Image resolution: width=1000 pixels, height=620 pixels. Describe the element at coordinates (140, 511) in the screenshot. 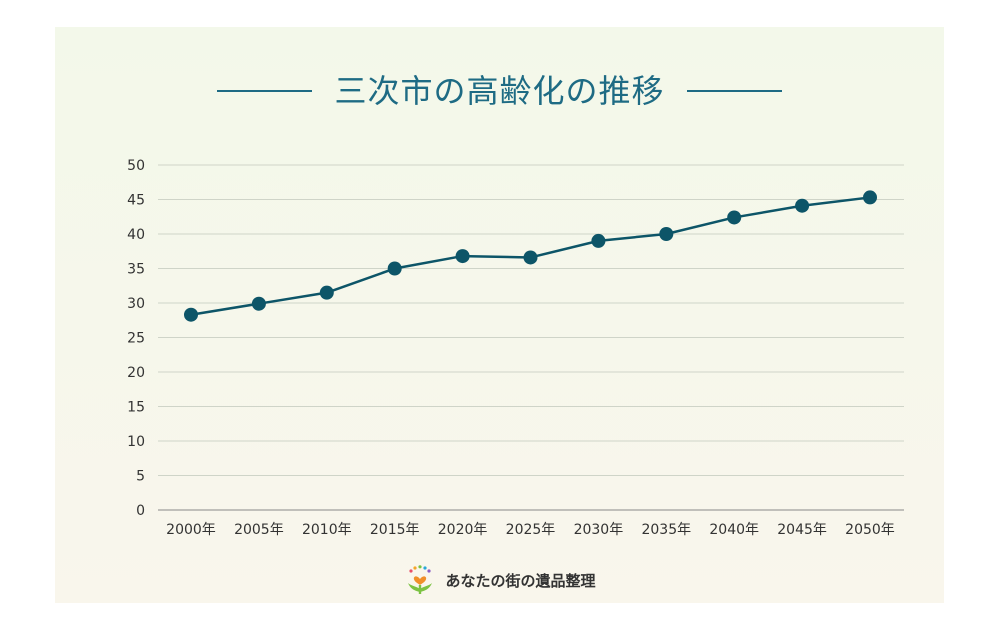

I see `y-tick-label: 0` at that location.